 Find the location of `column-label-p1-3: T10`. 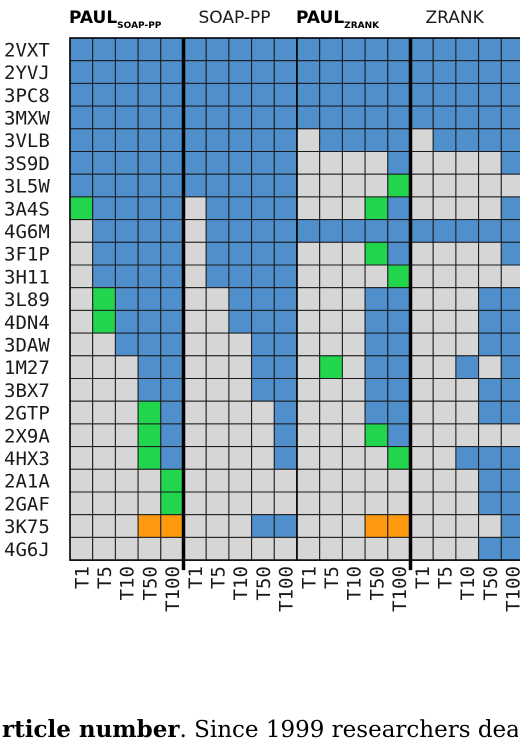

column-label-p1-3: T10 is located at coordinates (128, 583).